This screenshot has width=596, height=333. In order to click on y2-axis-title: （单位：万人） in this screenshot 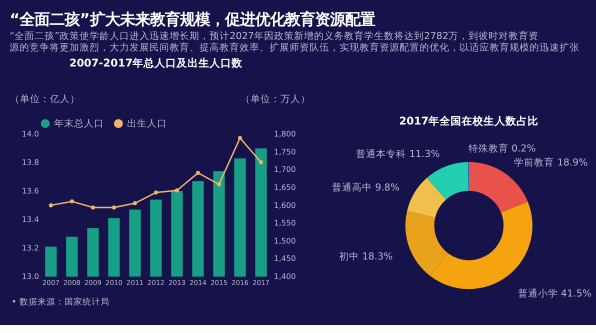, I will do `click(275, 98)`.